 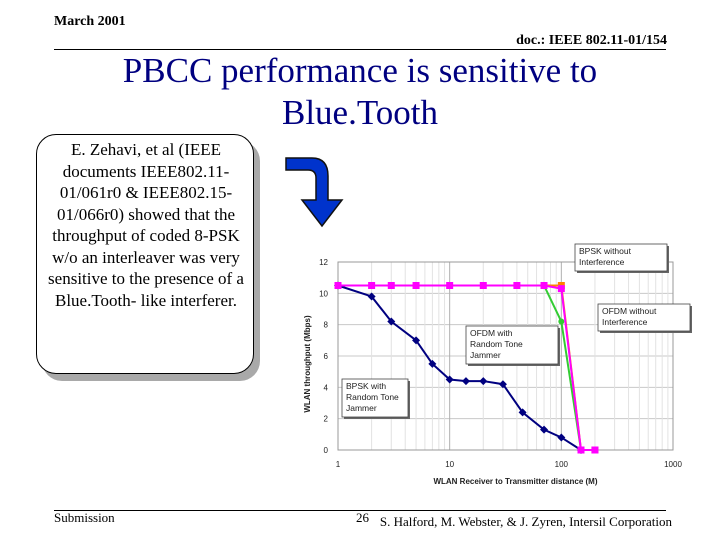 What do you see at coordinates (307, 364) in the screenshot?
I see `y-axis-title: WLAN throughput (Mbps)` at bounding box center [307, 364].